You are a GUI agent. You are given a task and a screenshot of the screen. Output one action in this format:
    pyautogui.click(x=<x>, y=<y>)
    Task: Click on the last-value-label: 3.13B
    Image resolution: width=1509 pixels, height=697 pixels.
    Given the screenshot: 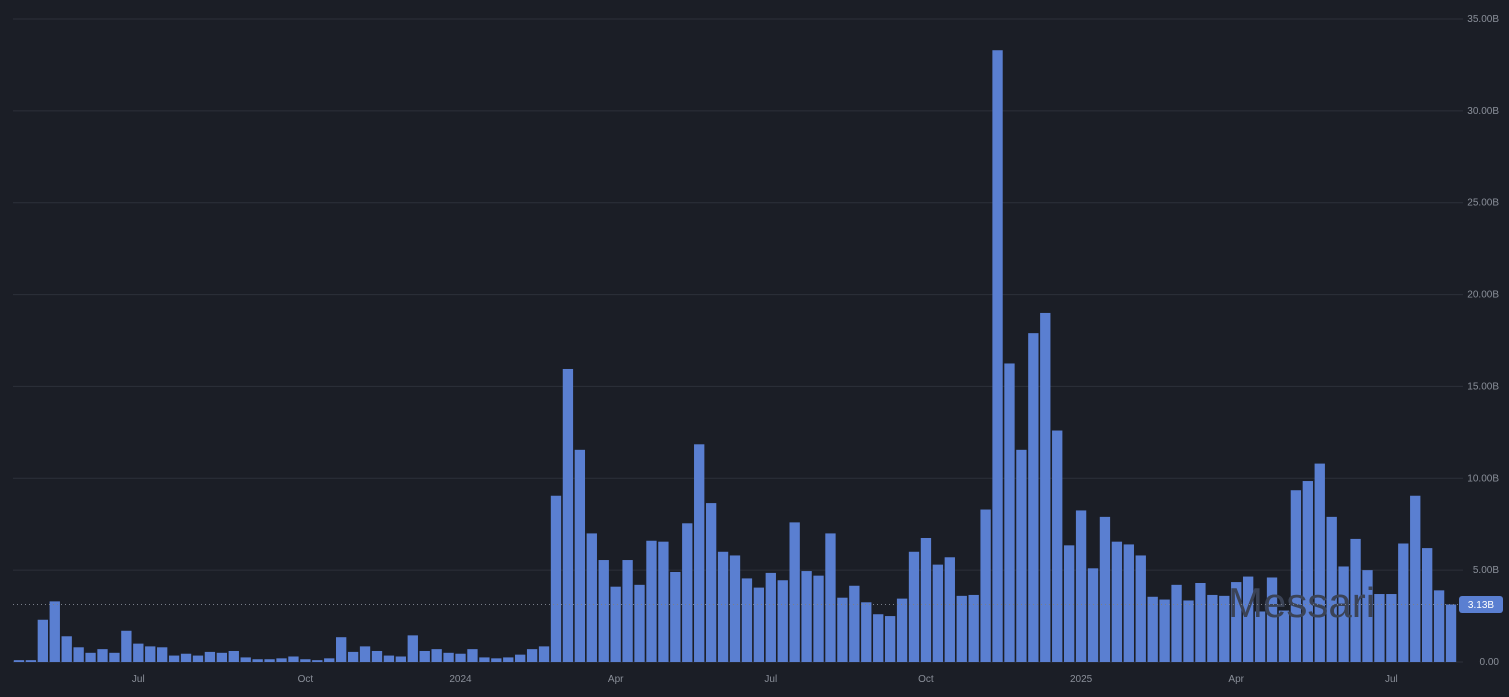 What is the action you would take?
    pyautogui.click(x=1481, y=605)
    